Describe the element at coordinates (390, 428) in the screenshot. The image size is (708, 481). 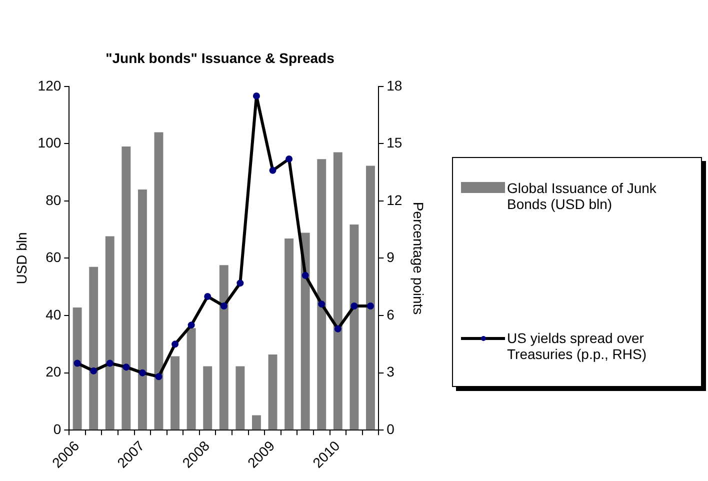
I see `y2-tick-label: 0` at that location.